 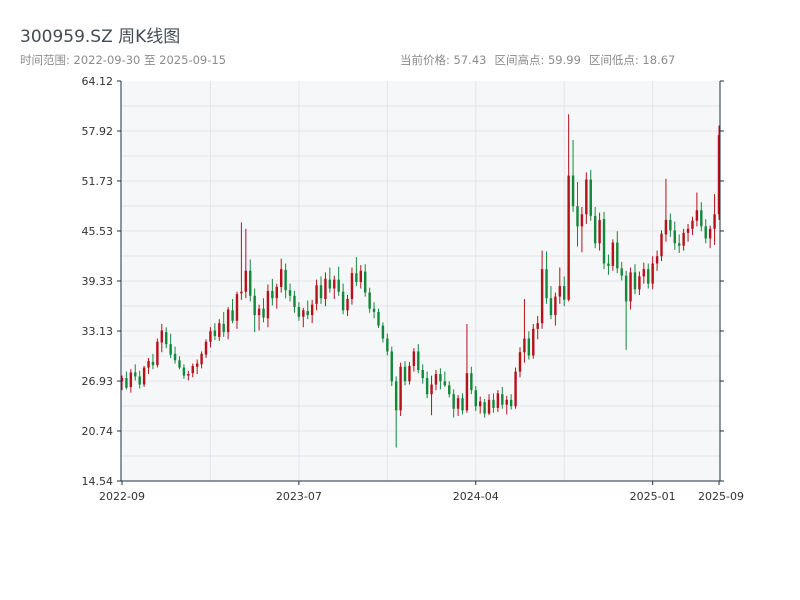 What do you see at coordinates (443, 60) in the screenshot?
I see `current-price-label: 当前价格: 57.43` at bounding box center [443, 60].